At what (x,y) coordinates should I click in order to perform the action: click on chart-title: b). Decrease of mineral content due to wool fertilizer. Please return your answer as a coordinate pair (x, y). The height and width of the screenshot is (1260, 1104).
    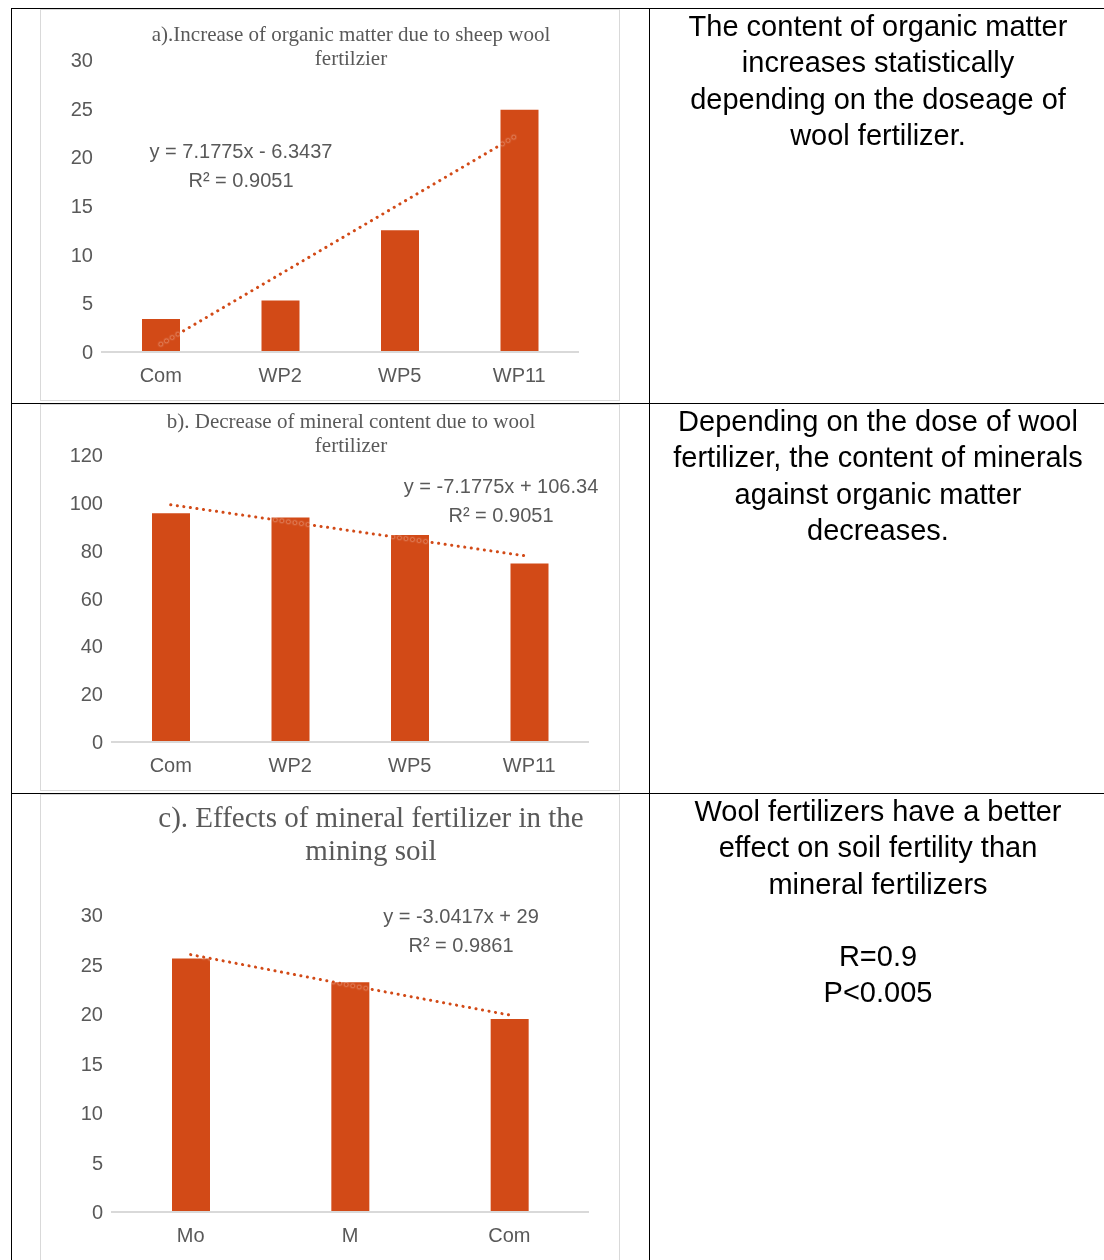
    Looking at the image, I should click on (351, 433).